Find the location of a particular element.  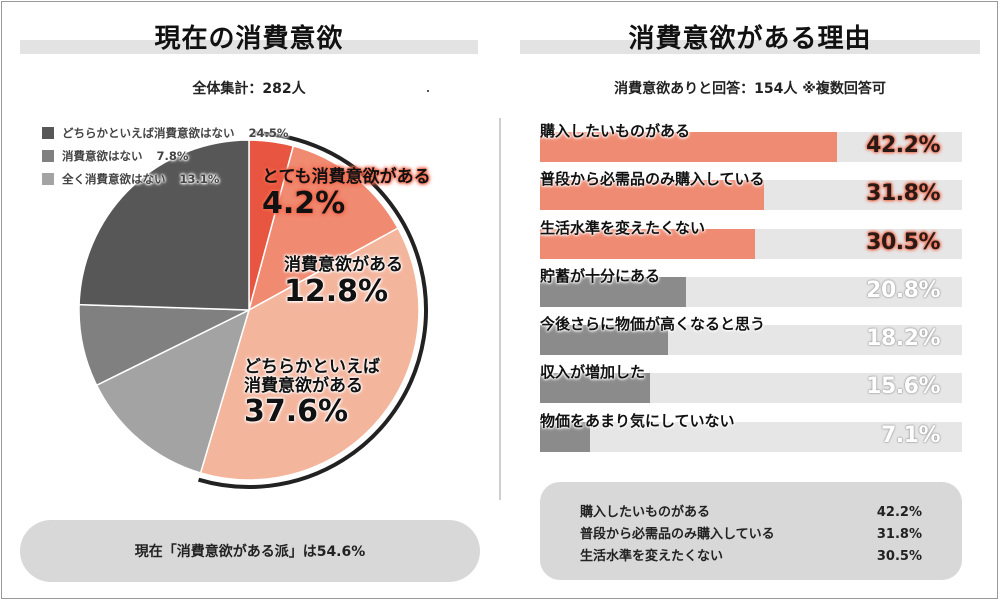

bar-label: 物価をあまり気にしていない is located at coordinates (637, 420).